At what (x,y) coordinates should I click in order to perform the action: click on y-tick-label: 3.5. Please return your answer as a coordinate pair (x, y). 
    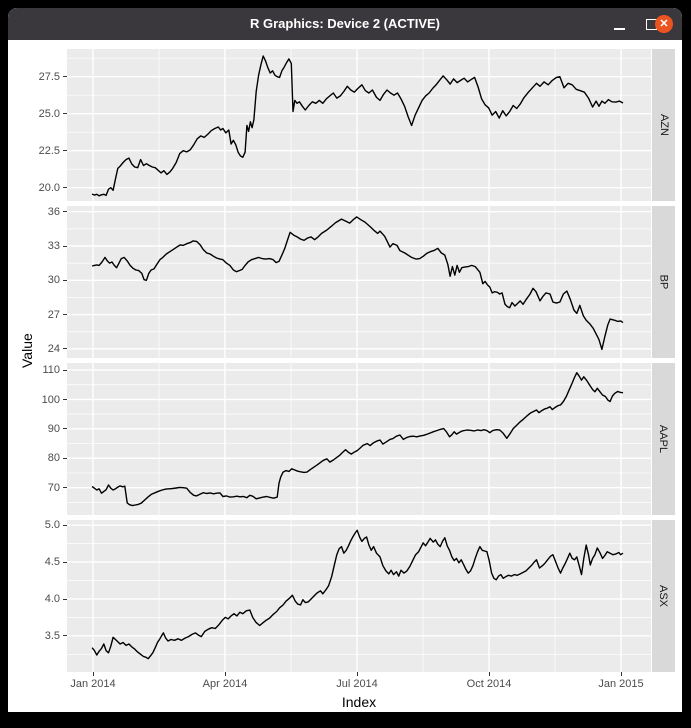
    Looking at the image, I should click on (52, 635).